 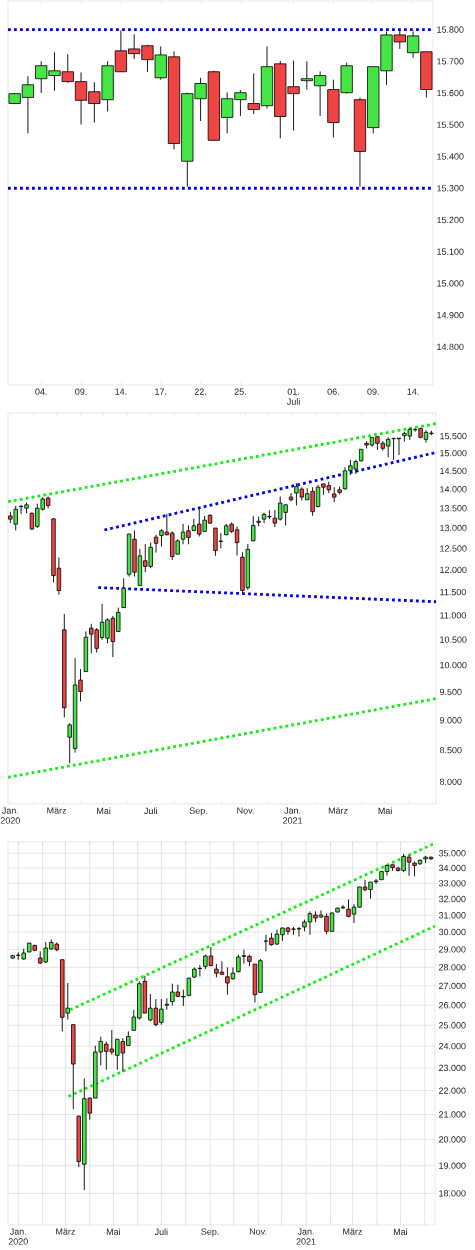 I want to click on y-tick-label: 25.000, so click(x=452, y=1025).